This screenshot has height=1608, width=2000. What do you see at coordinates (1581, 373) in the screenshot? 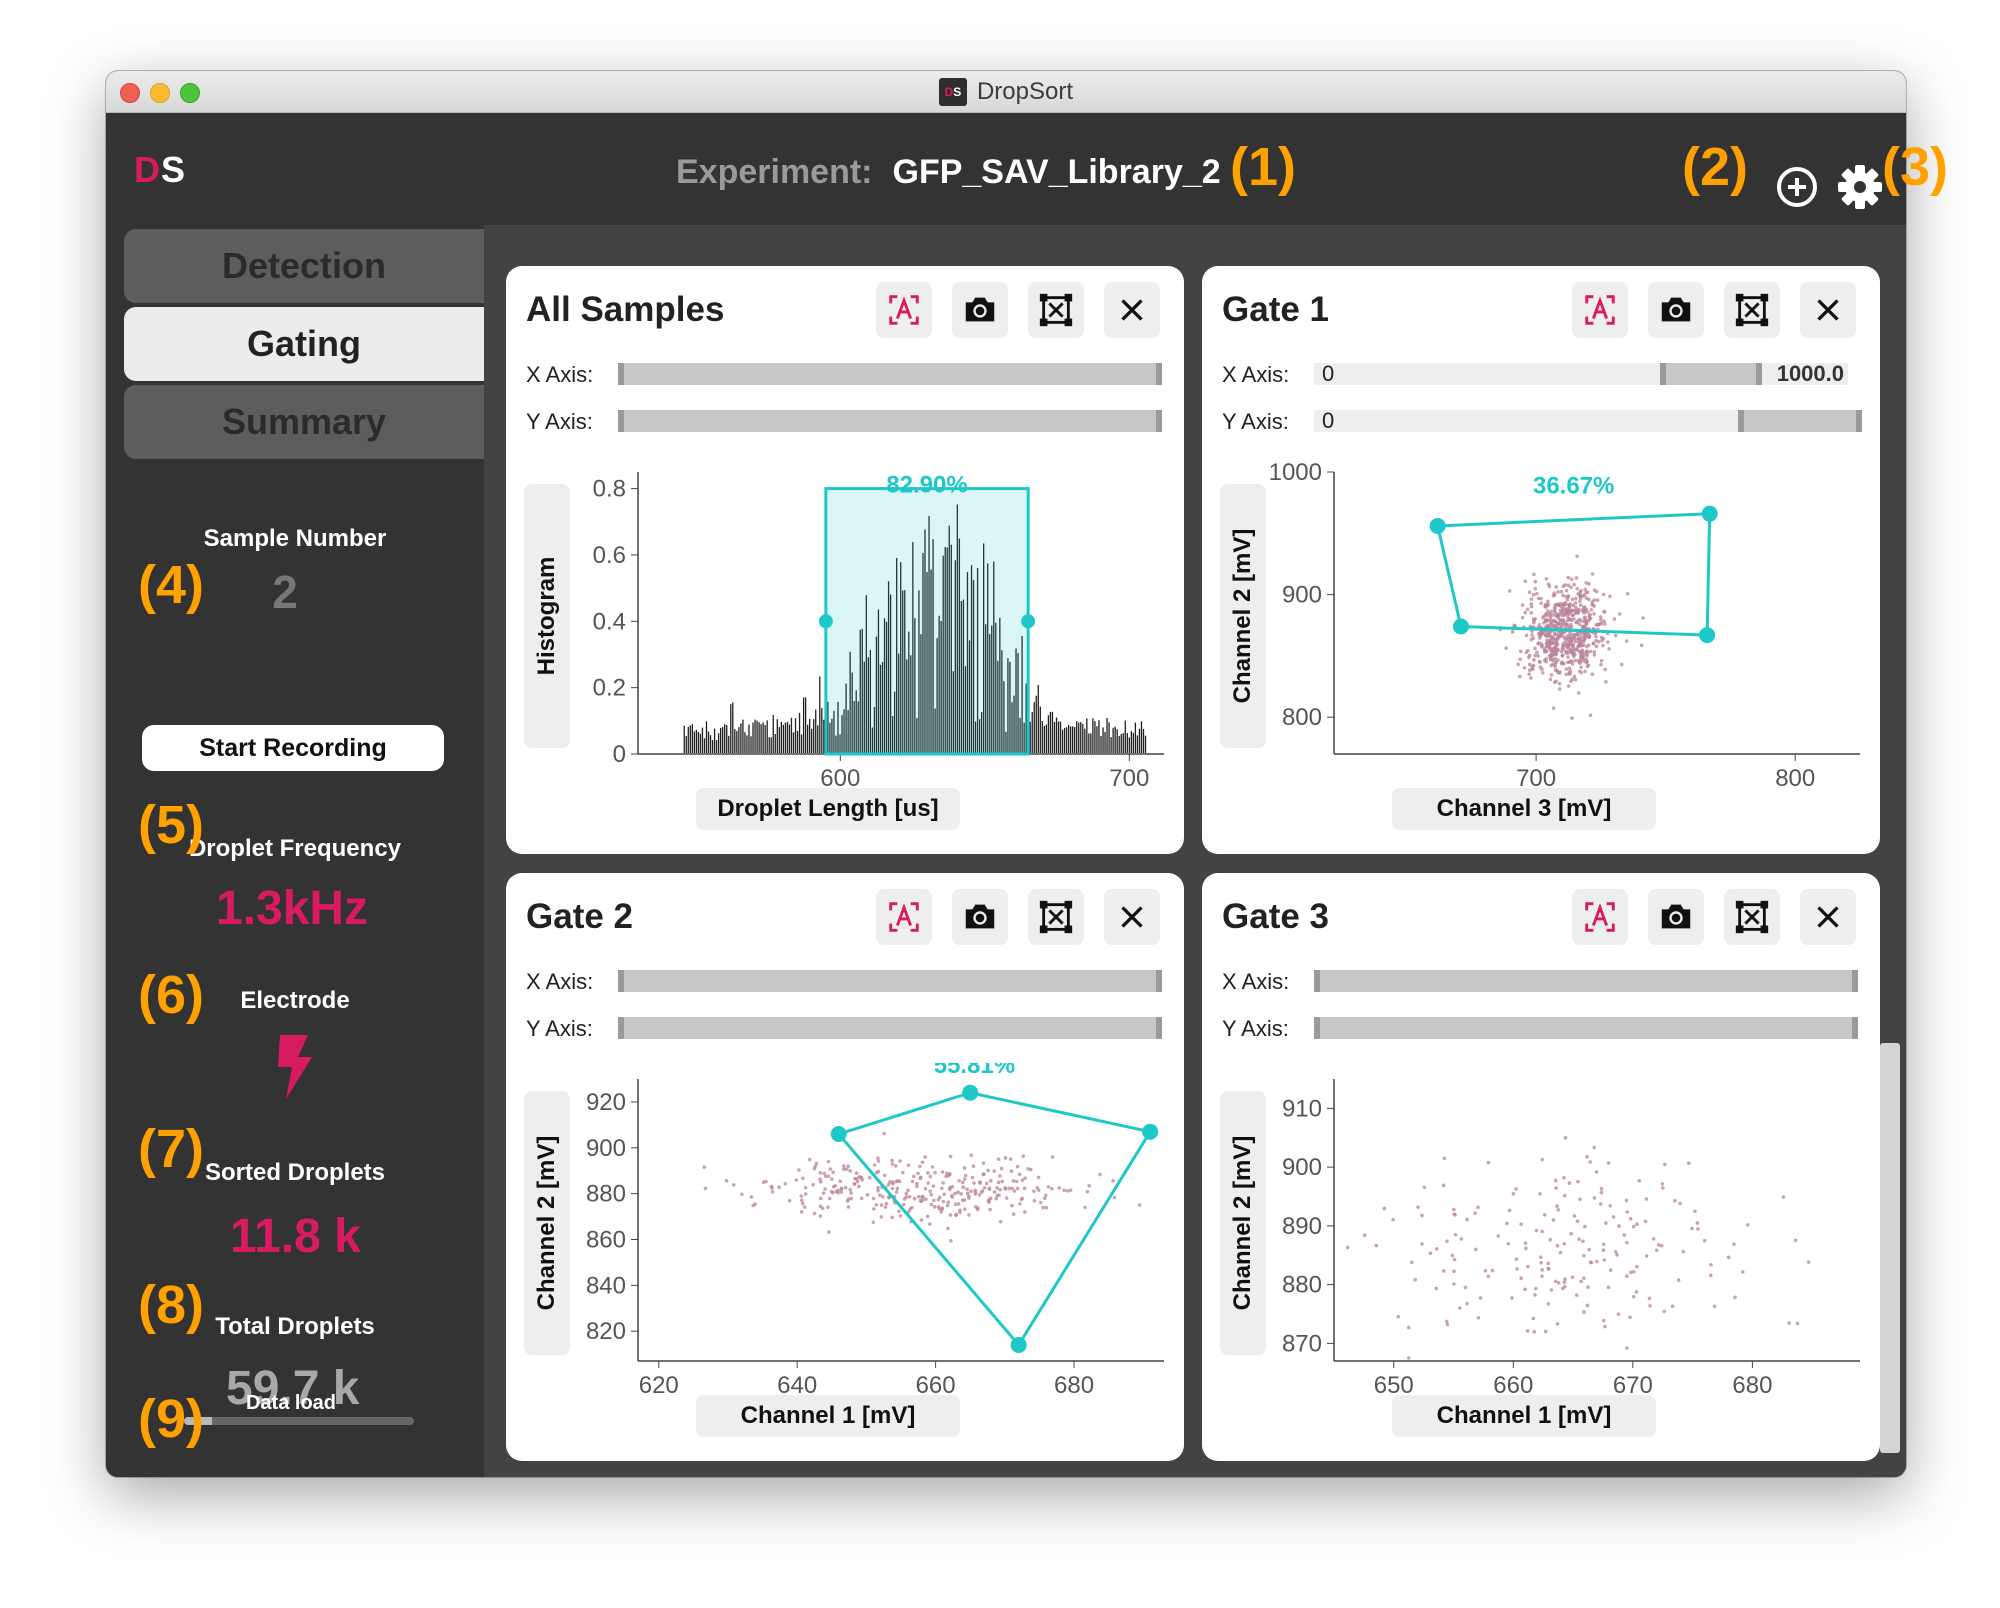
I see `x-axis-range-slider: 0 1000.0` at bounding box center [1581, 373].